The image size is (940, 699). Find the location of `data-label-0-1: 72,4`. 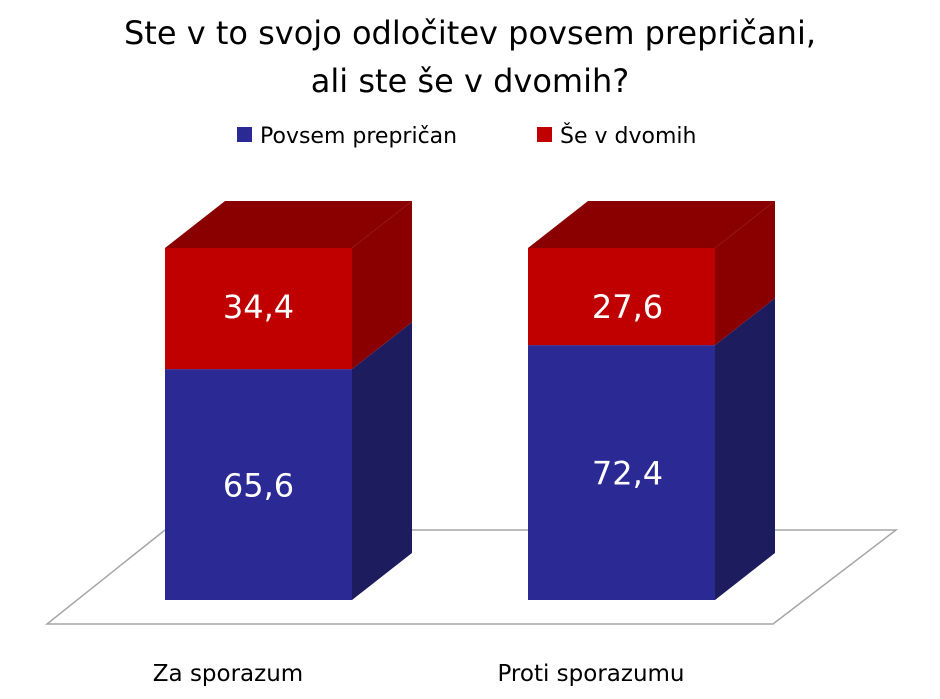

data-label-0-1: 72,4 is located at coordinates (627, 474).